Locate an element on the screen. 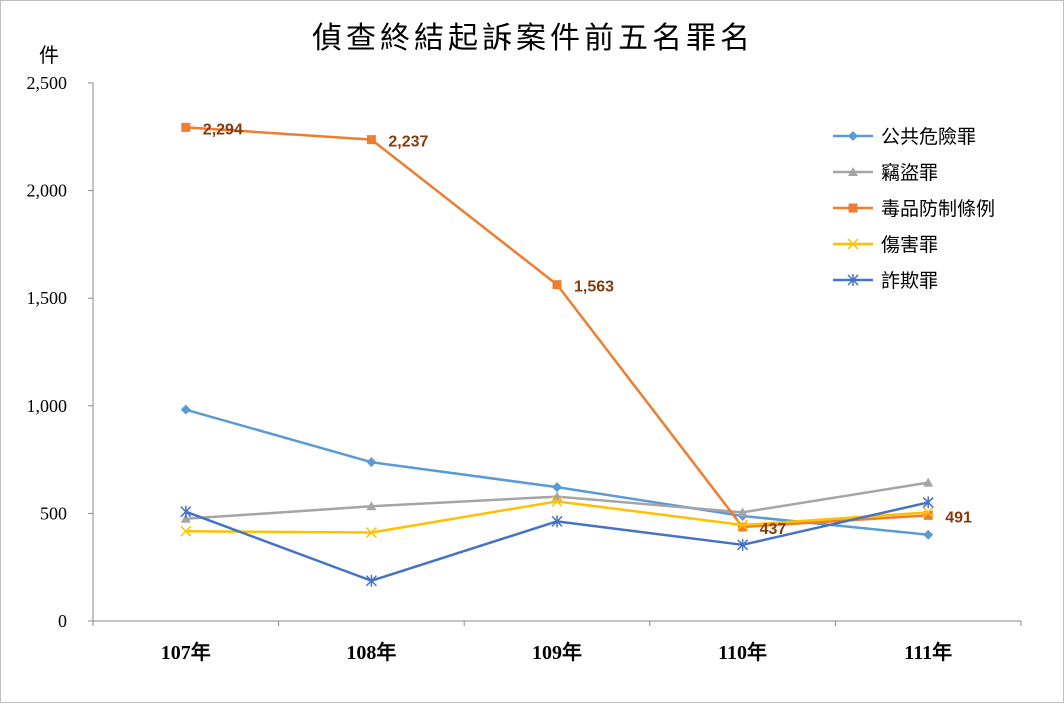 This screenshot has height=704, width=1064. y-tick-label: 2,000 is located at coordinates (47, 191).